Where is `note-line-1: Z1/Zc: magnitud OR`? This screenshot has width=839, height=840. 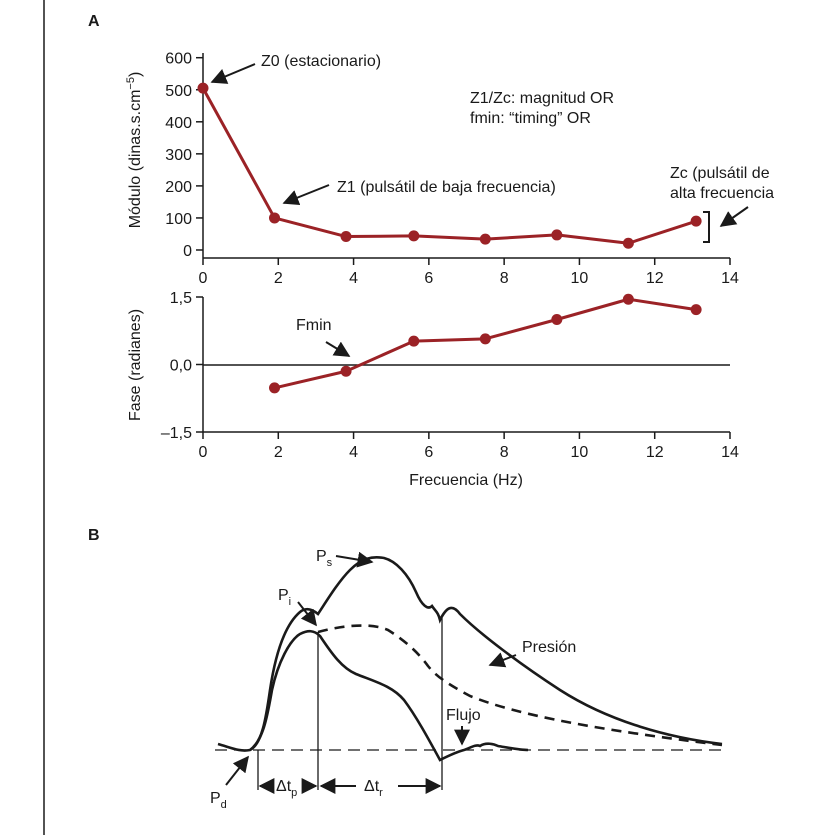 note-line-1: Z1/Zc: magnitud OR is located at coordinates (542, 98).